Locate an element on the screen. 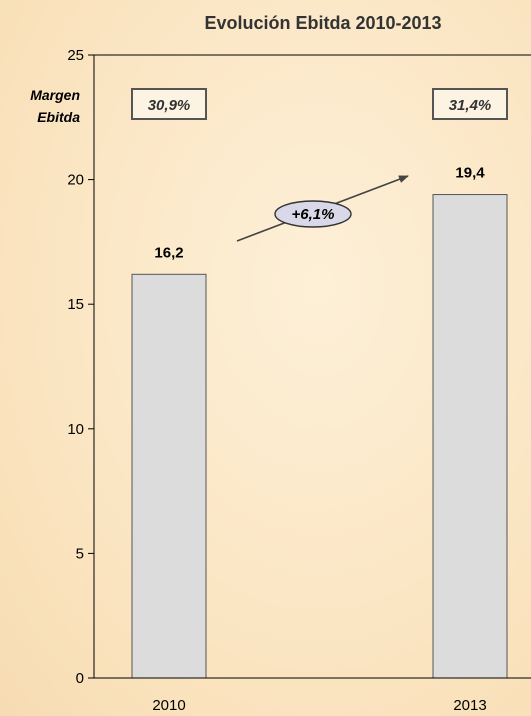 This screenshot has width=531, height=716. y-tick-label: 15 is located at coordinates (75, 304).